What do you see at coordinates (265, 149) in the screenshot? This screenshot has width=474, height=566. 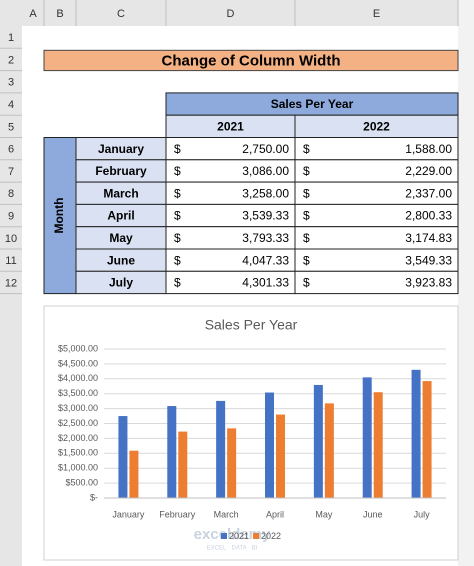 I see `cell-value: 2,750.00` at bounding box center [265, 149].